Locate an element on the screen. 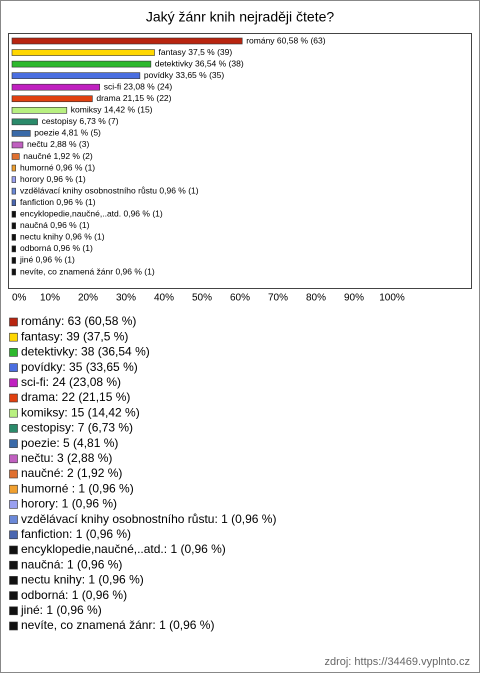  bar-label: naučná 0,96 % (1) is located at coordinates (55, 225).